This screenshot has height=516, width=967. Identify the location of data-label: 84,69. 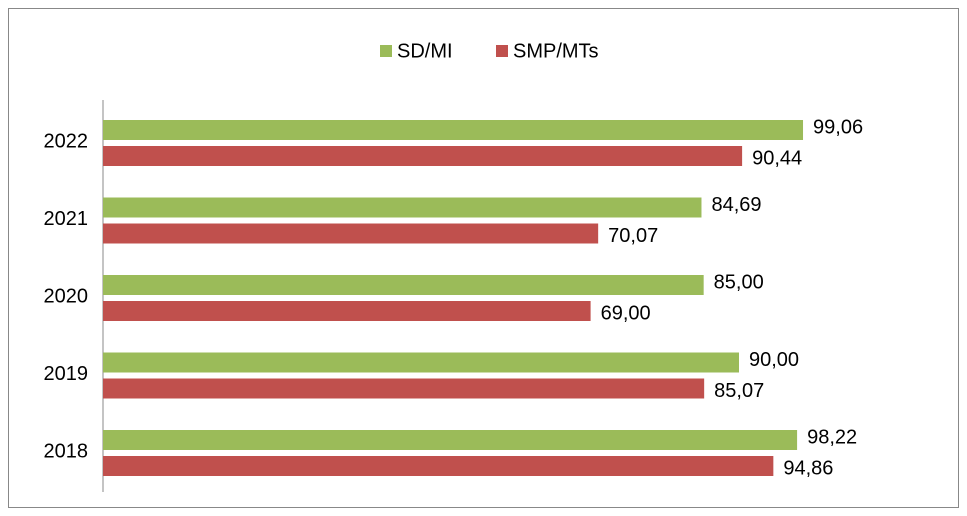
(736, 205).